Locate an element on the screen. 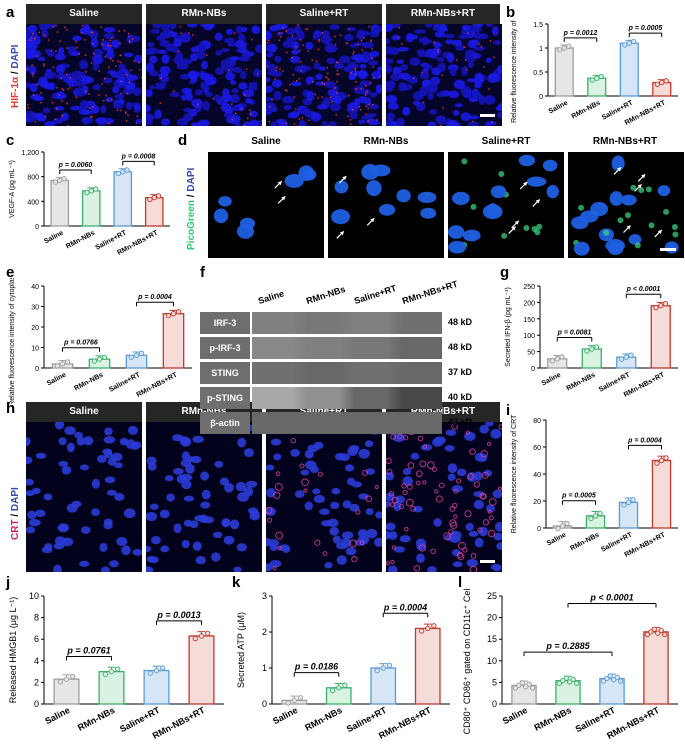 Image resolution: width=685 pixels, height=754 pixels. y-tick-label: 4 is located at coordinates (36, 661).